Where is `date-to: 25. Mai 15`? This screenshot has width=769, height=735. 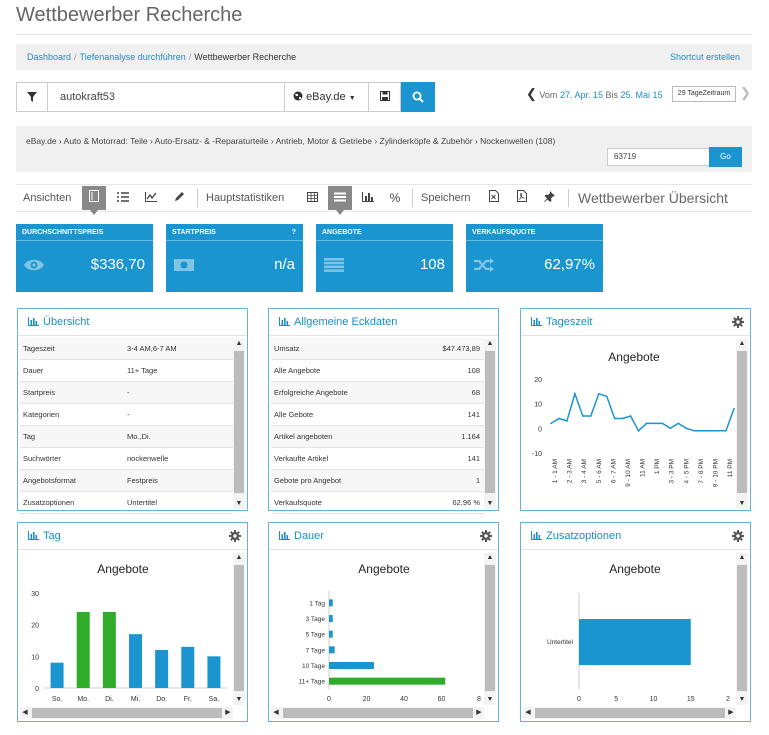
date-to: 25. Mai 15 is located at coordinates (641, 95).